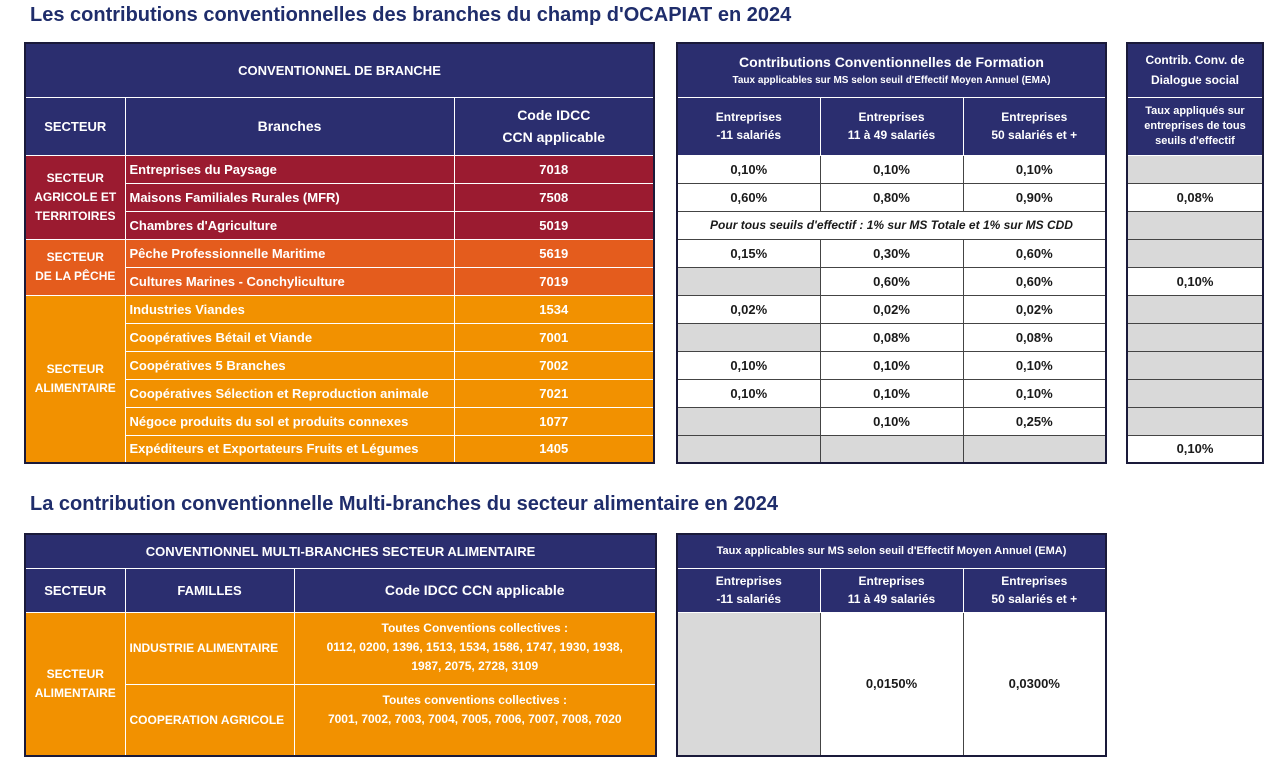  Describe the element at coordinates (75, 267) in the screenshot. I see `sector-peche: SECTEUR DE LA PÊCHE` at that location.